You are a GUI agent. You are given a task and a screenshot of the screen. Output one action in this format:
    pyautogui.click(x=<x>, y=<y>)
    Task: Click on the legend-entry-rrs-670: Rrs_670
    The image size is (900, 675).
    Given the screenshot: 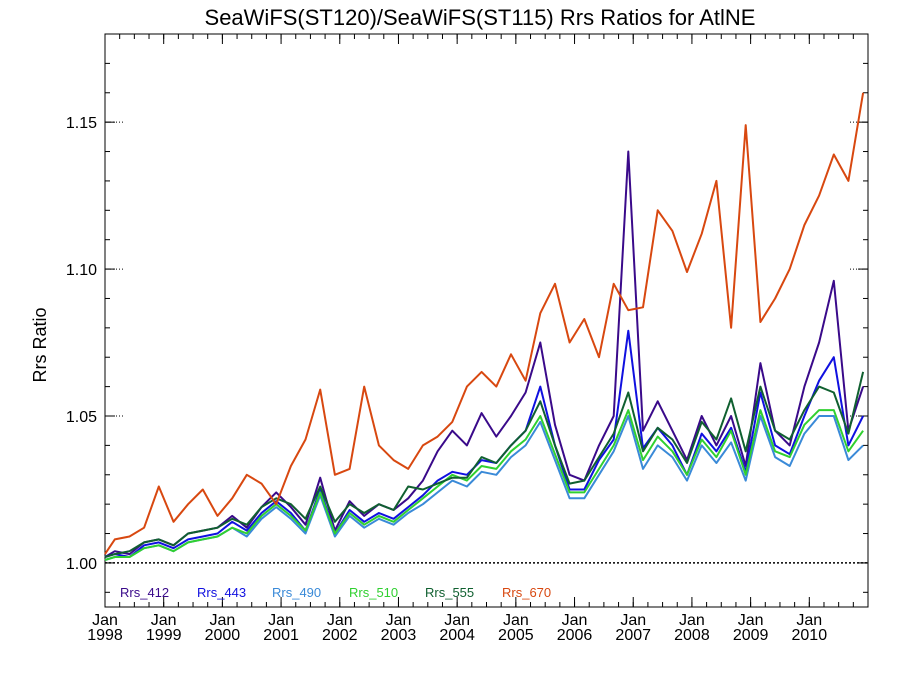 What is the action you would take?
    pyautogui.click(x=526, y=592)
    